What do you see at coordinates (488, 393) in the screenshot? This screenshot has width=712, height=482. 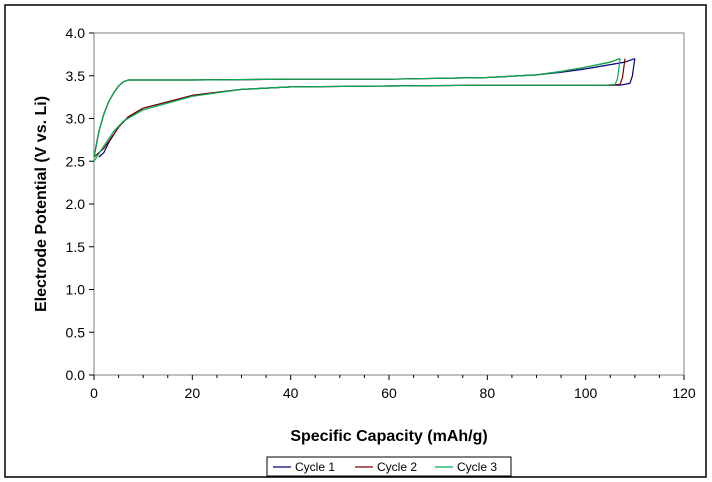 I see `x-tick-label: 80` at bounding box center [488, 393].